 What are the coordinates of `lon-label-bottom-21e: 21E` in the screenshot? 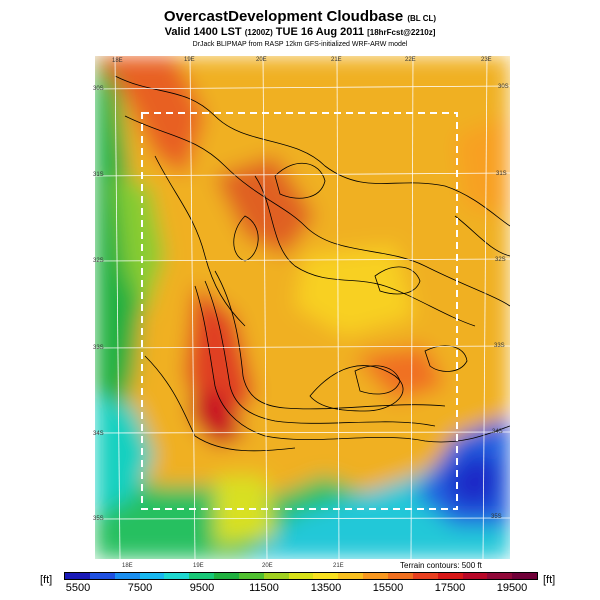 It's located at (338, 566).